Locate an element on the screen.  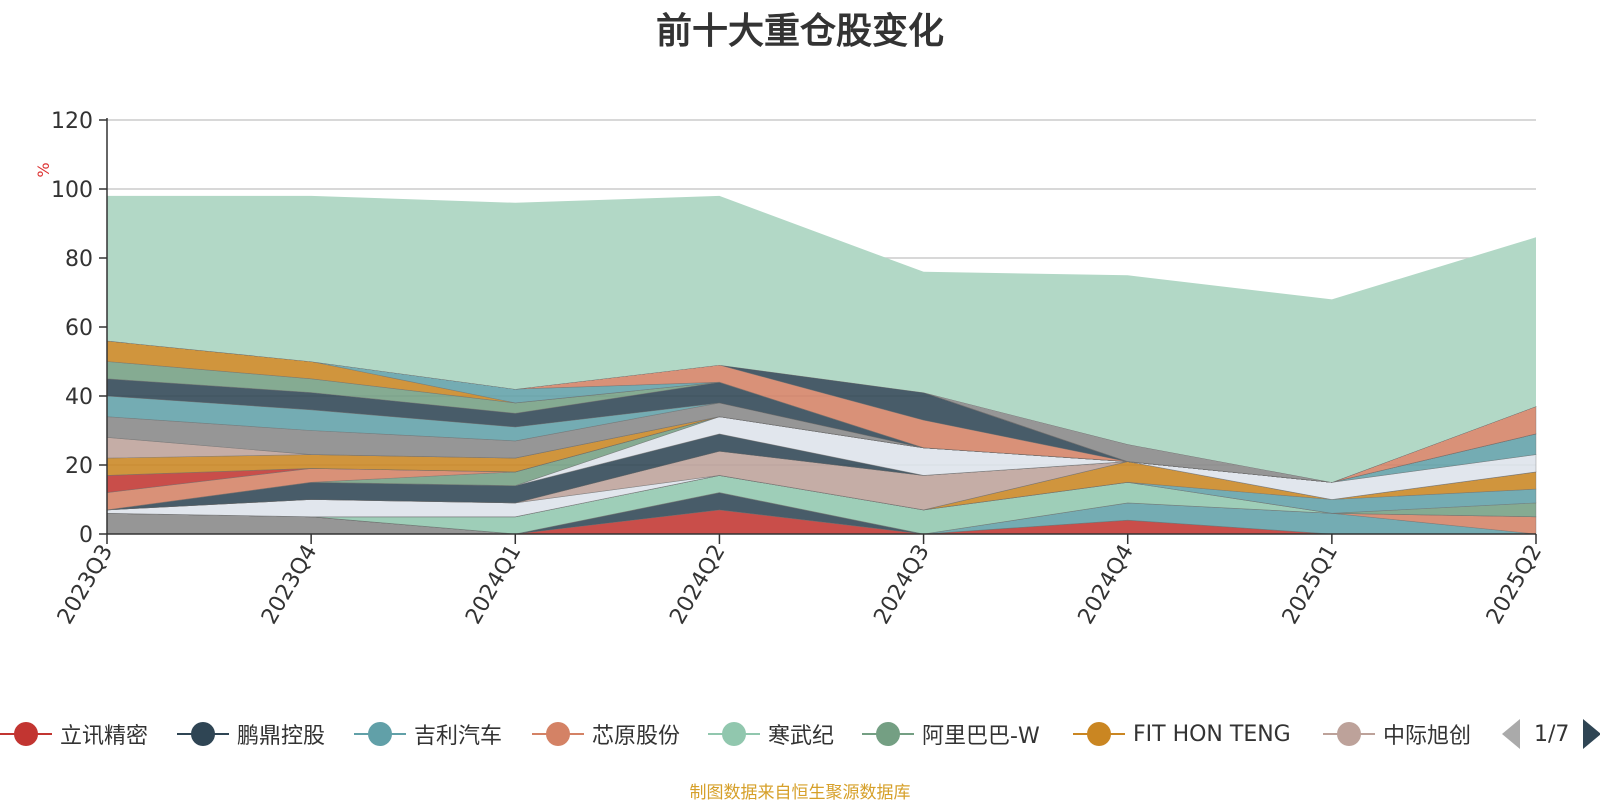
y-axis-unit: % is located at coordinates (43, 169).